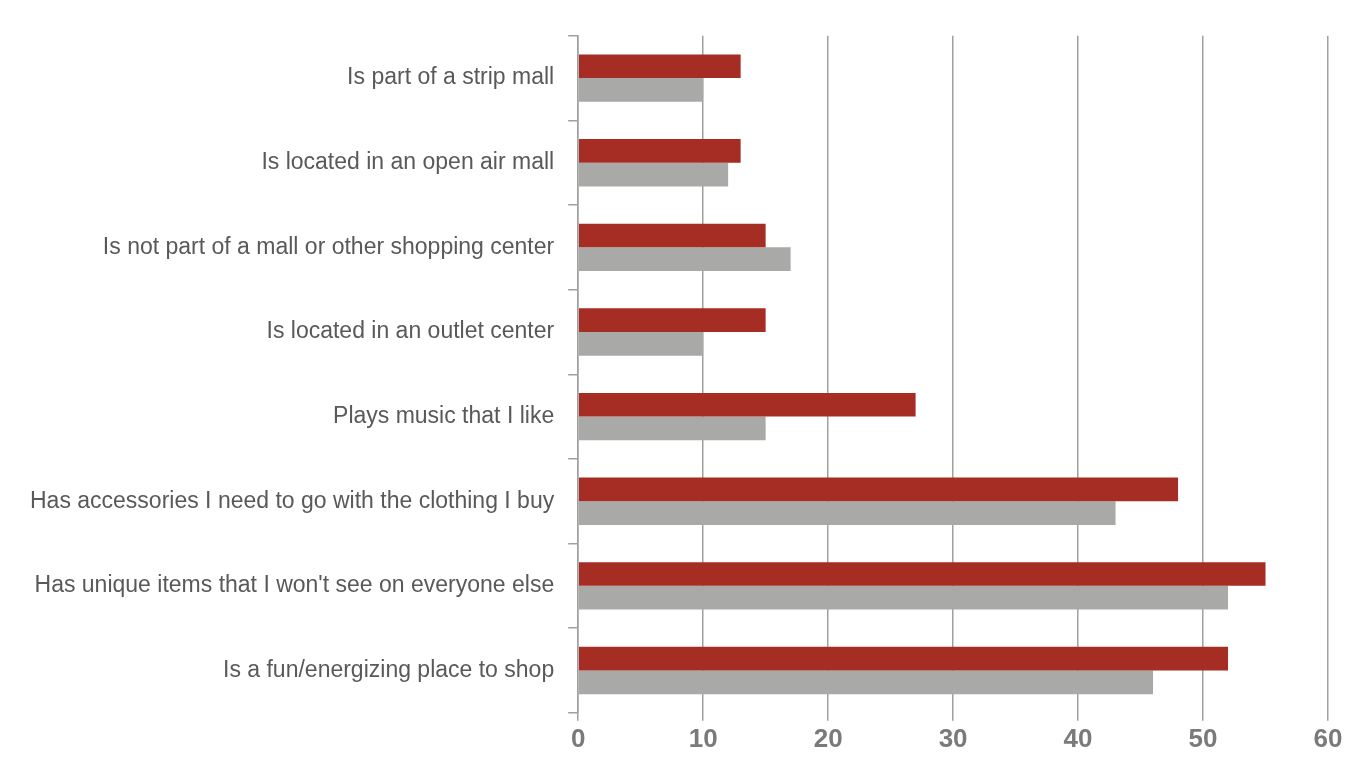  I want to click on y-tick-label: Plays music that I like, so click(444, 414).